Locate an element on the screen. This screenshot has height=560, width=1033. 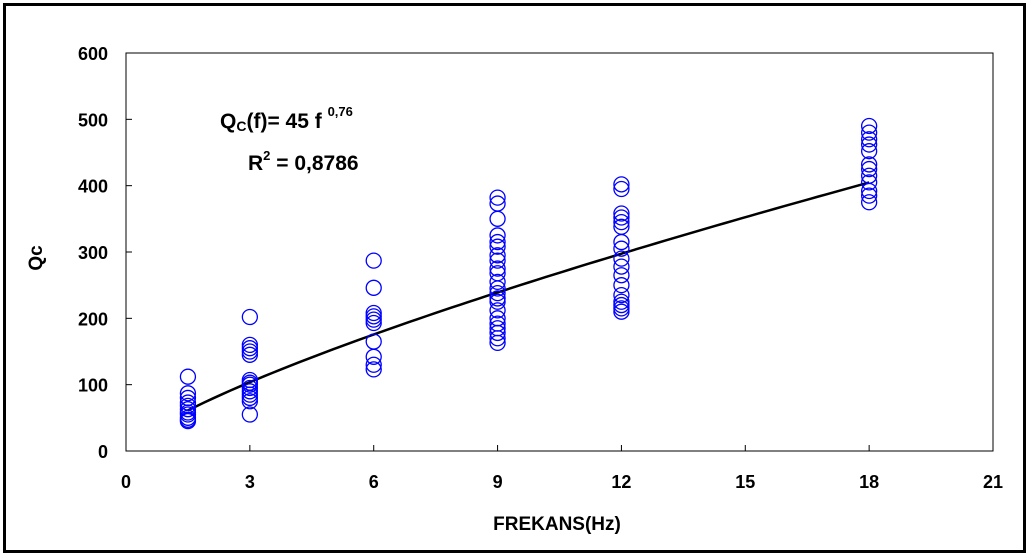
r-squared-superscript: 2 is located at coordinates (266, 155).